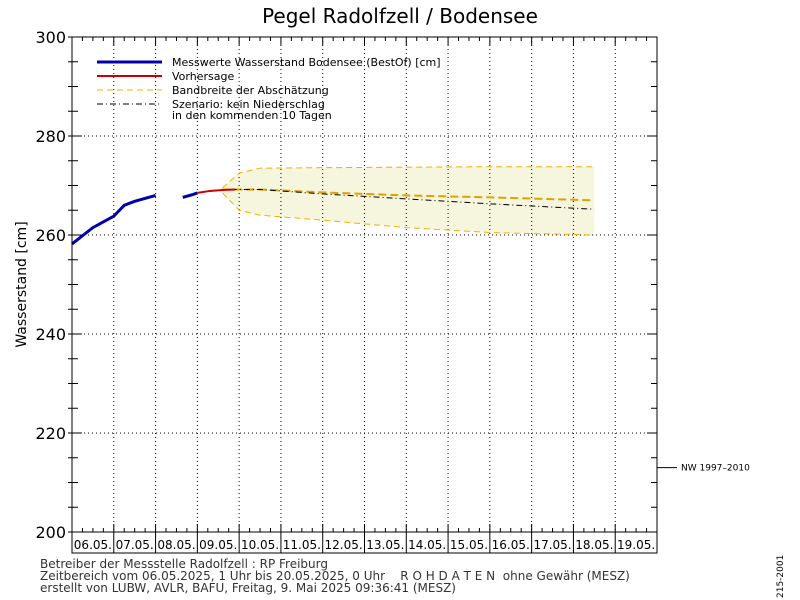 The width and height of the screenshot is (800, 600). What do you see at coordinates (469, 545) in the screenshot?
I see `x-tick-label: 15.05.` at bounding box center [469, 545].